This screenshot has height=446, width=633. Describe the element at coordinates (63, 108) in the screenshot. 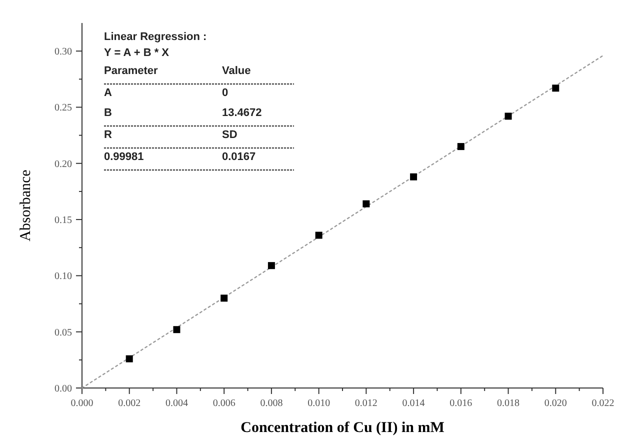

I see `y-tick-label: 0.25` at that location.